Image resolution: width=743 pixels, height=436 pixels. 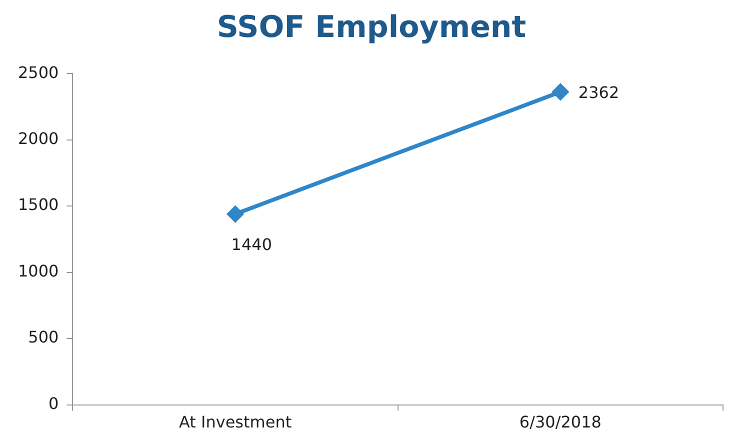 I want to click on y-tick-label: 500, so click(x=43, y=337).